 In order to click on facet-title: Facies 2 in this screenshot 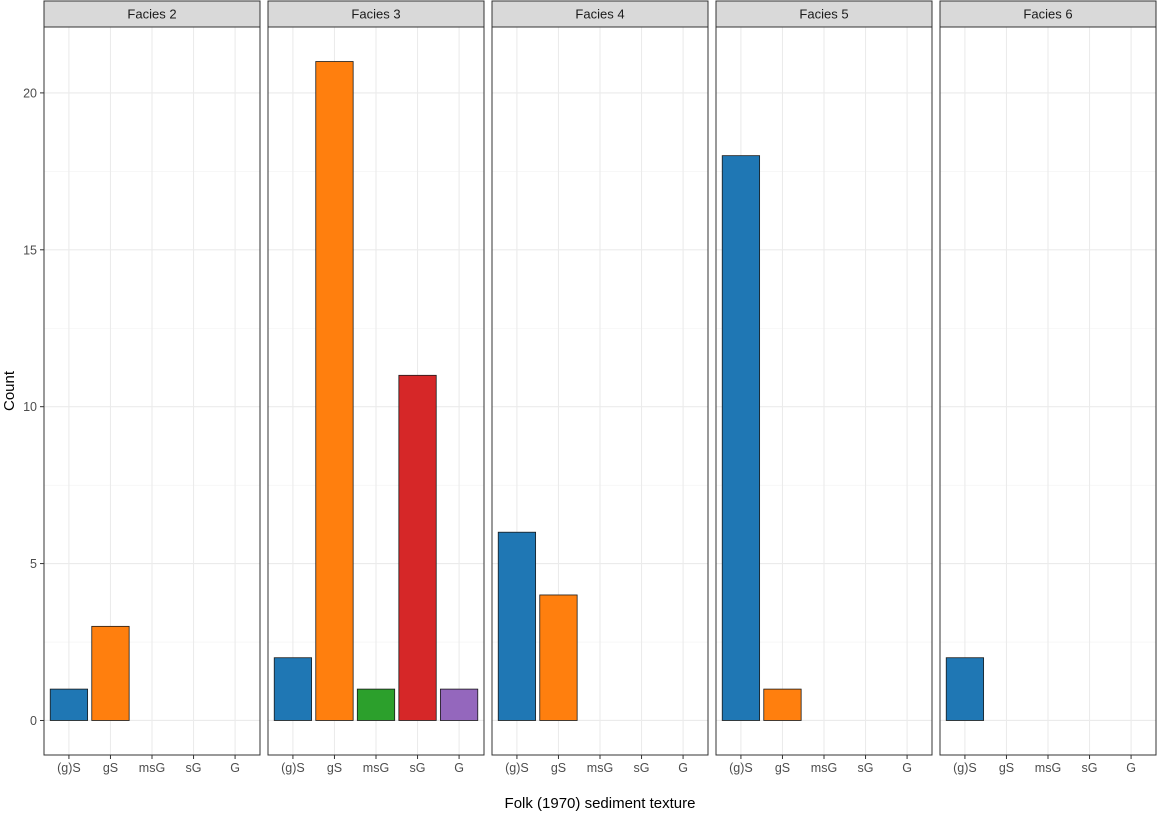, I will do `click(151, 14)`.